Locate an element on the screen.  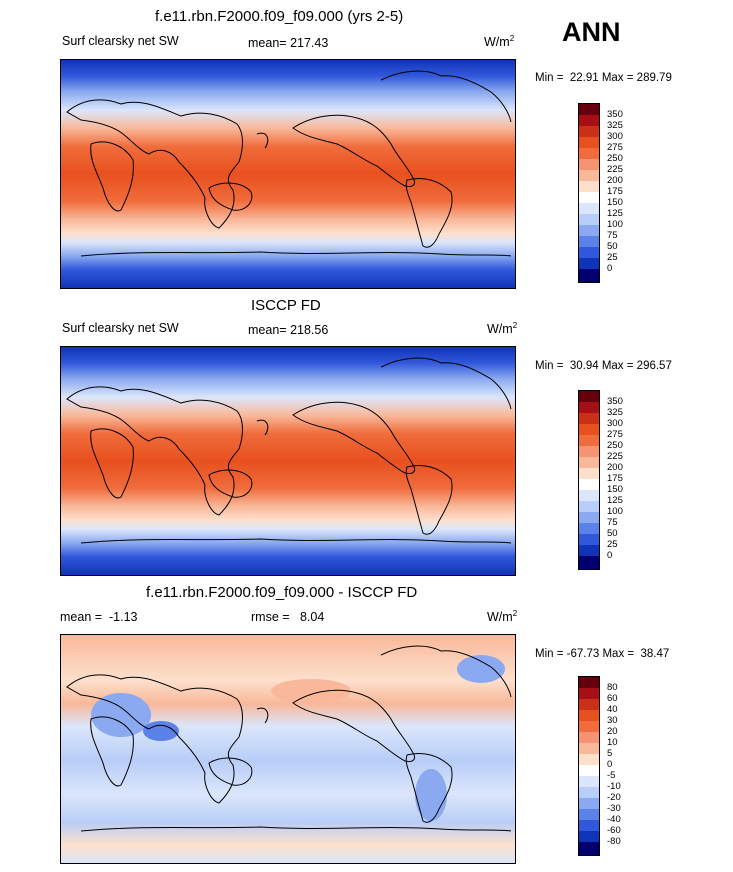
panel1-mean: mean= 217.43 is located at coordinates (288, 43).